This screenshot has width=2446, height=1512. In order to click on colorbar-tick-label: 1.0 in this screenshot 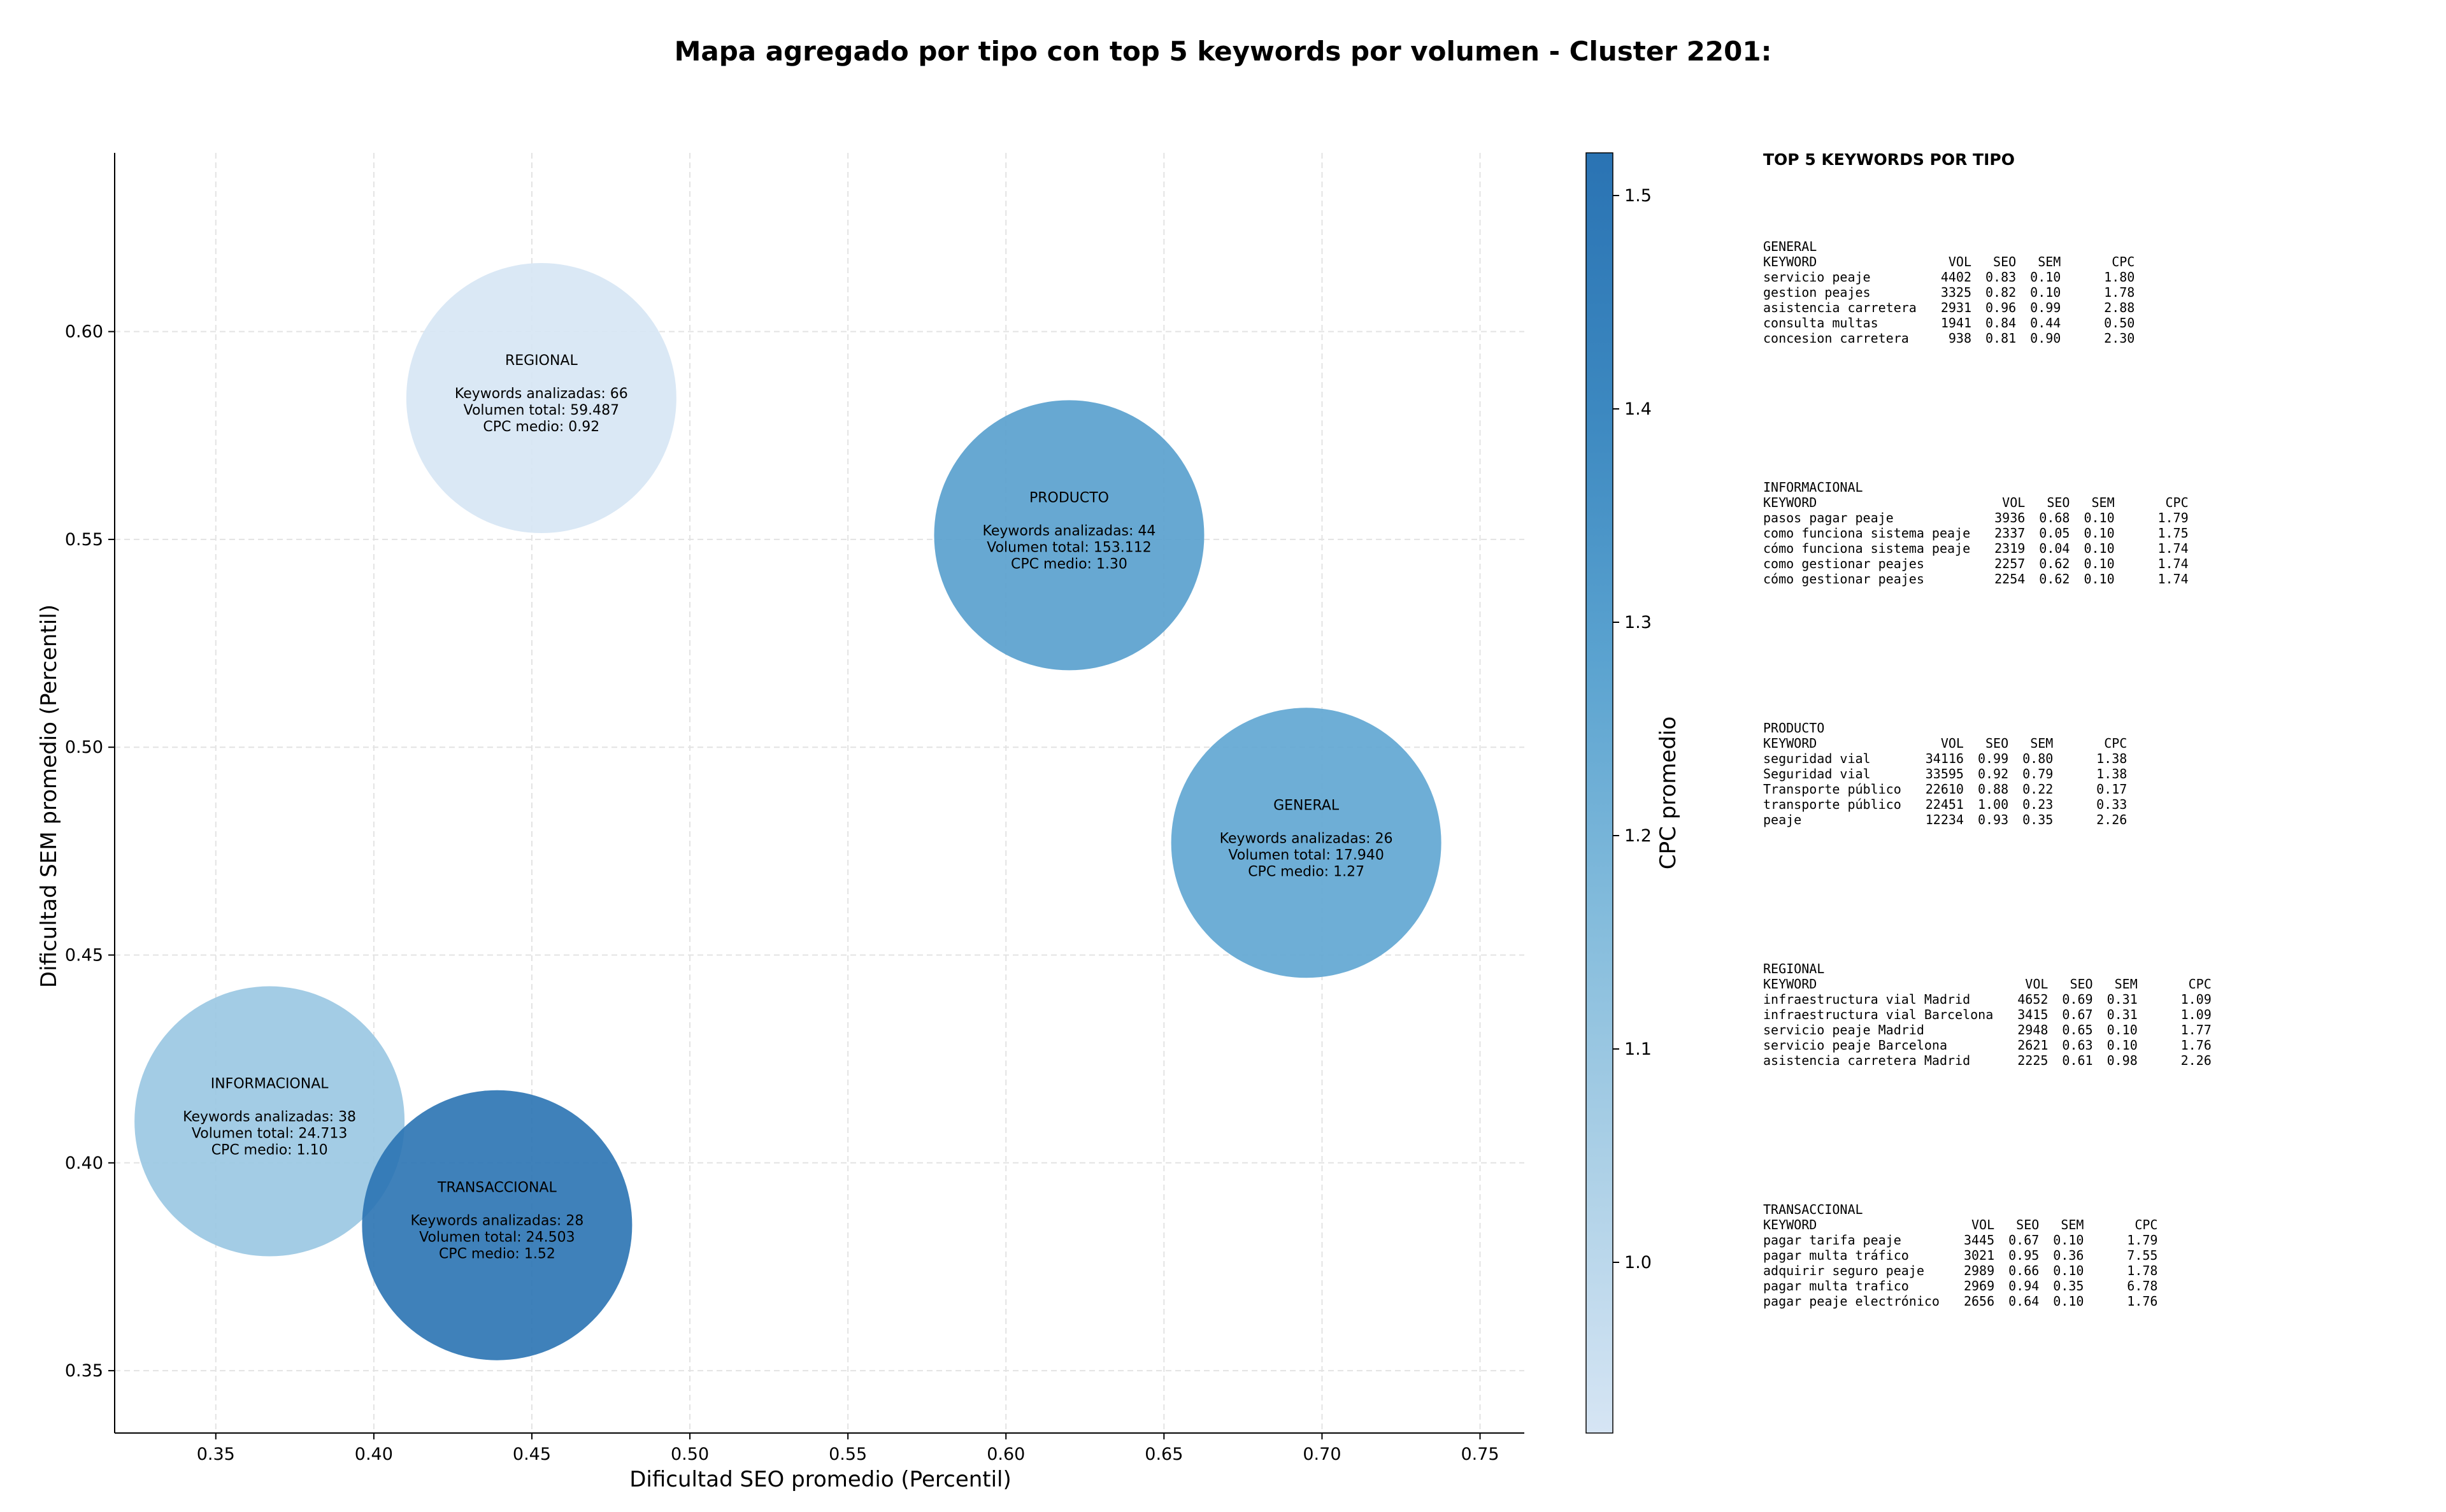, I will do `click(1638, 1263)`.